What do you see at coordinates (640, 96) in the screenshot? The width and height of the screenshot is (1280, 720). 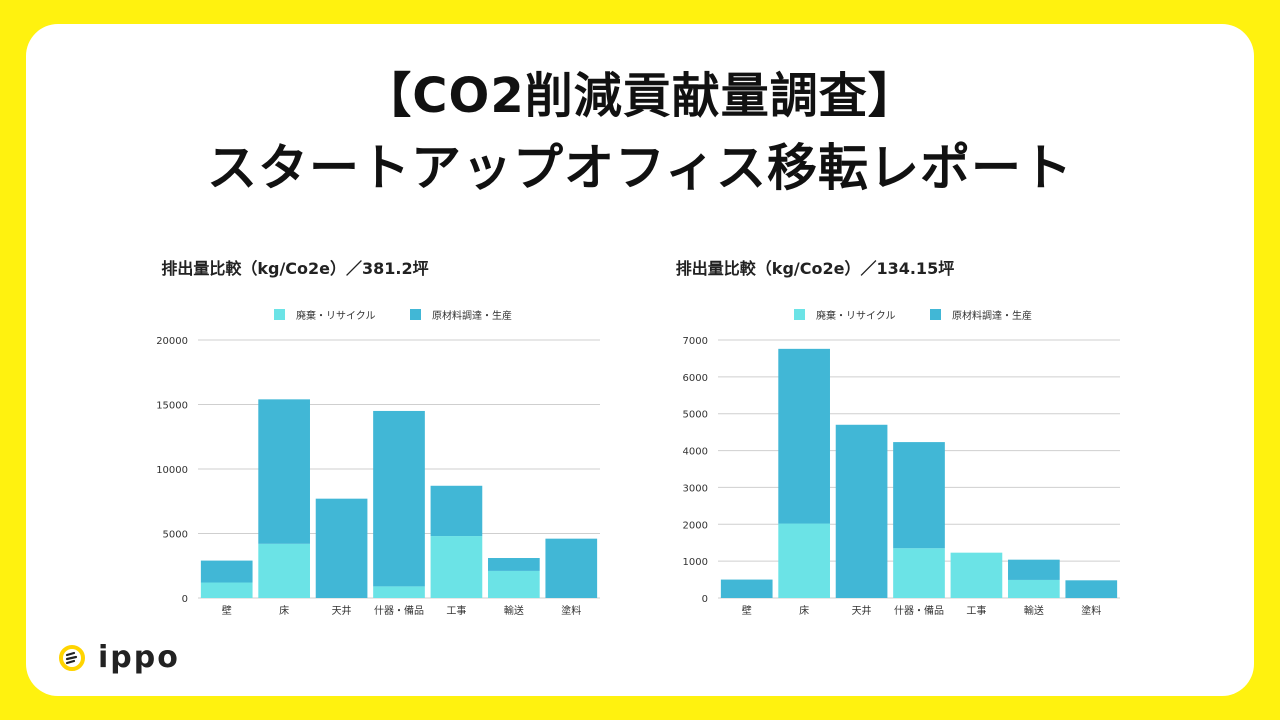 I see `page-title-line1: 【CO2削減貢献量調査】` at bounding box center [640, 96].